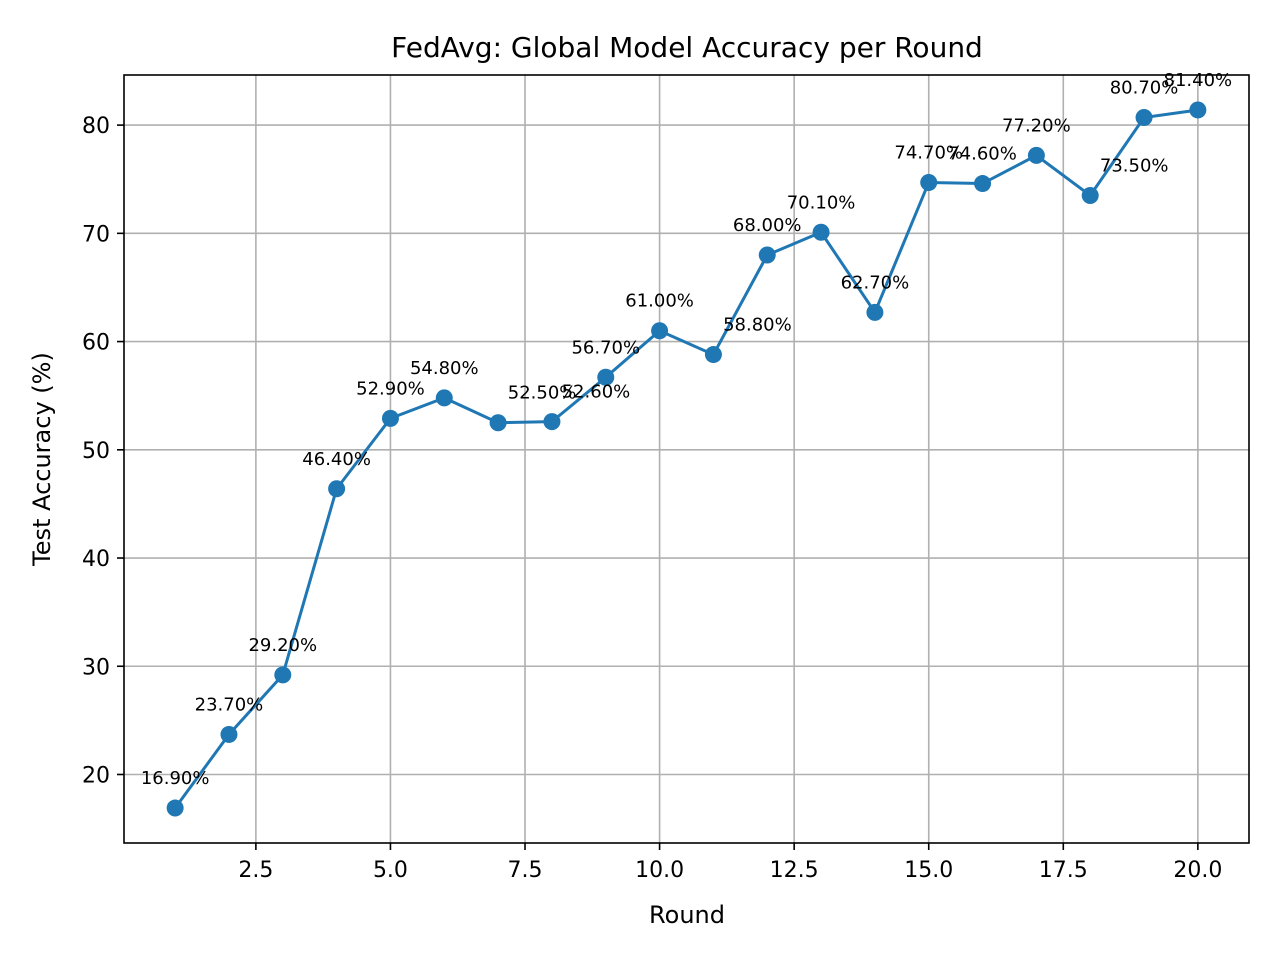  I want to click on data-label: 52.60%, so click(596, 392).